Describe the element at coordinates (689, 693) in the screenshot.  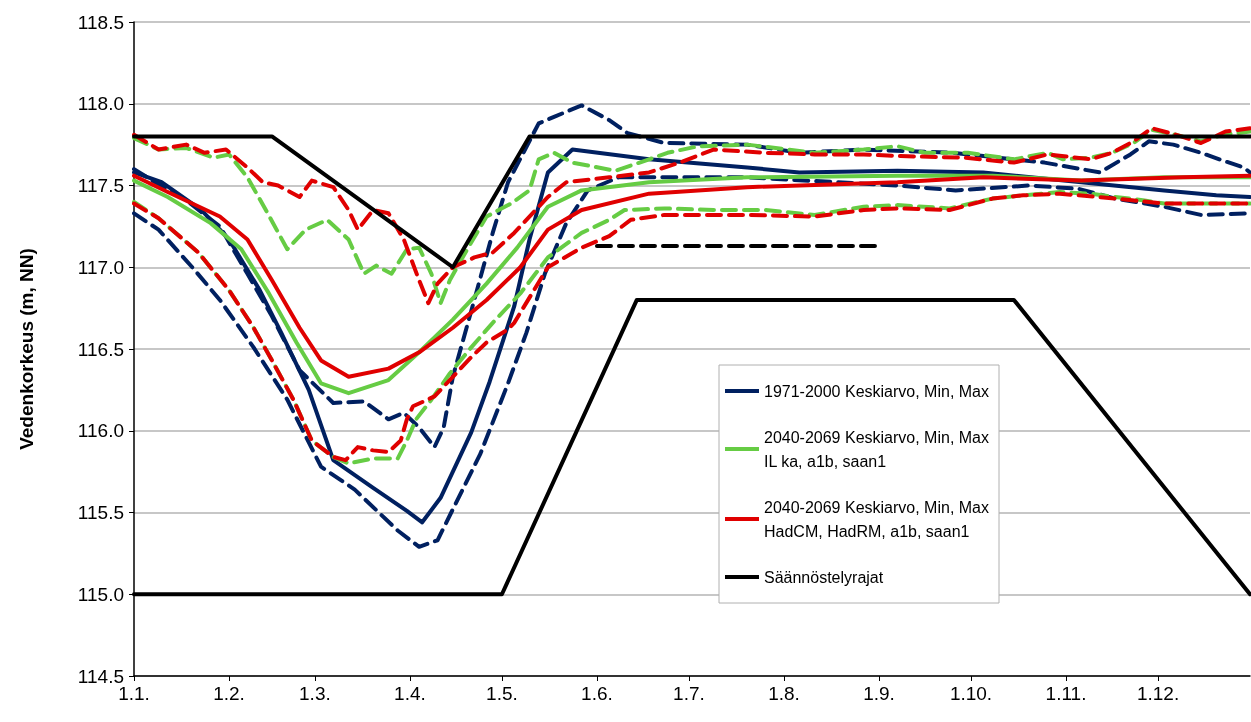
I see `x-tick-label: 1.7.` at that location.